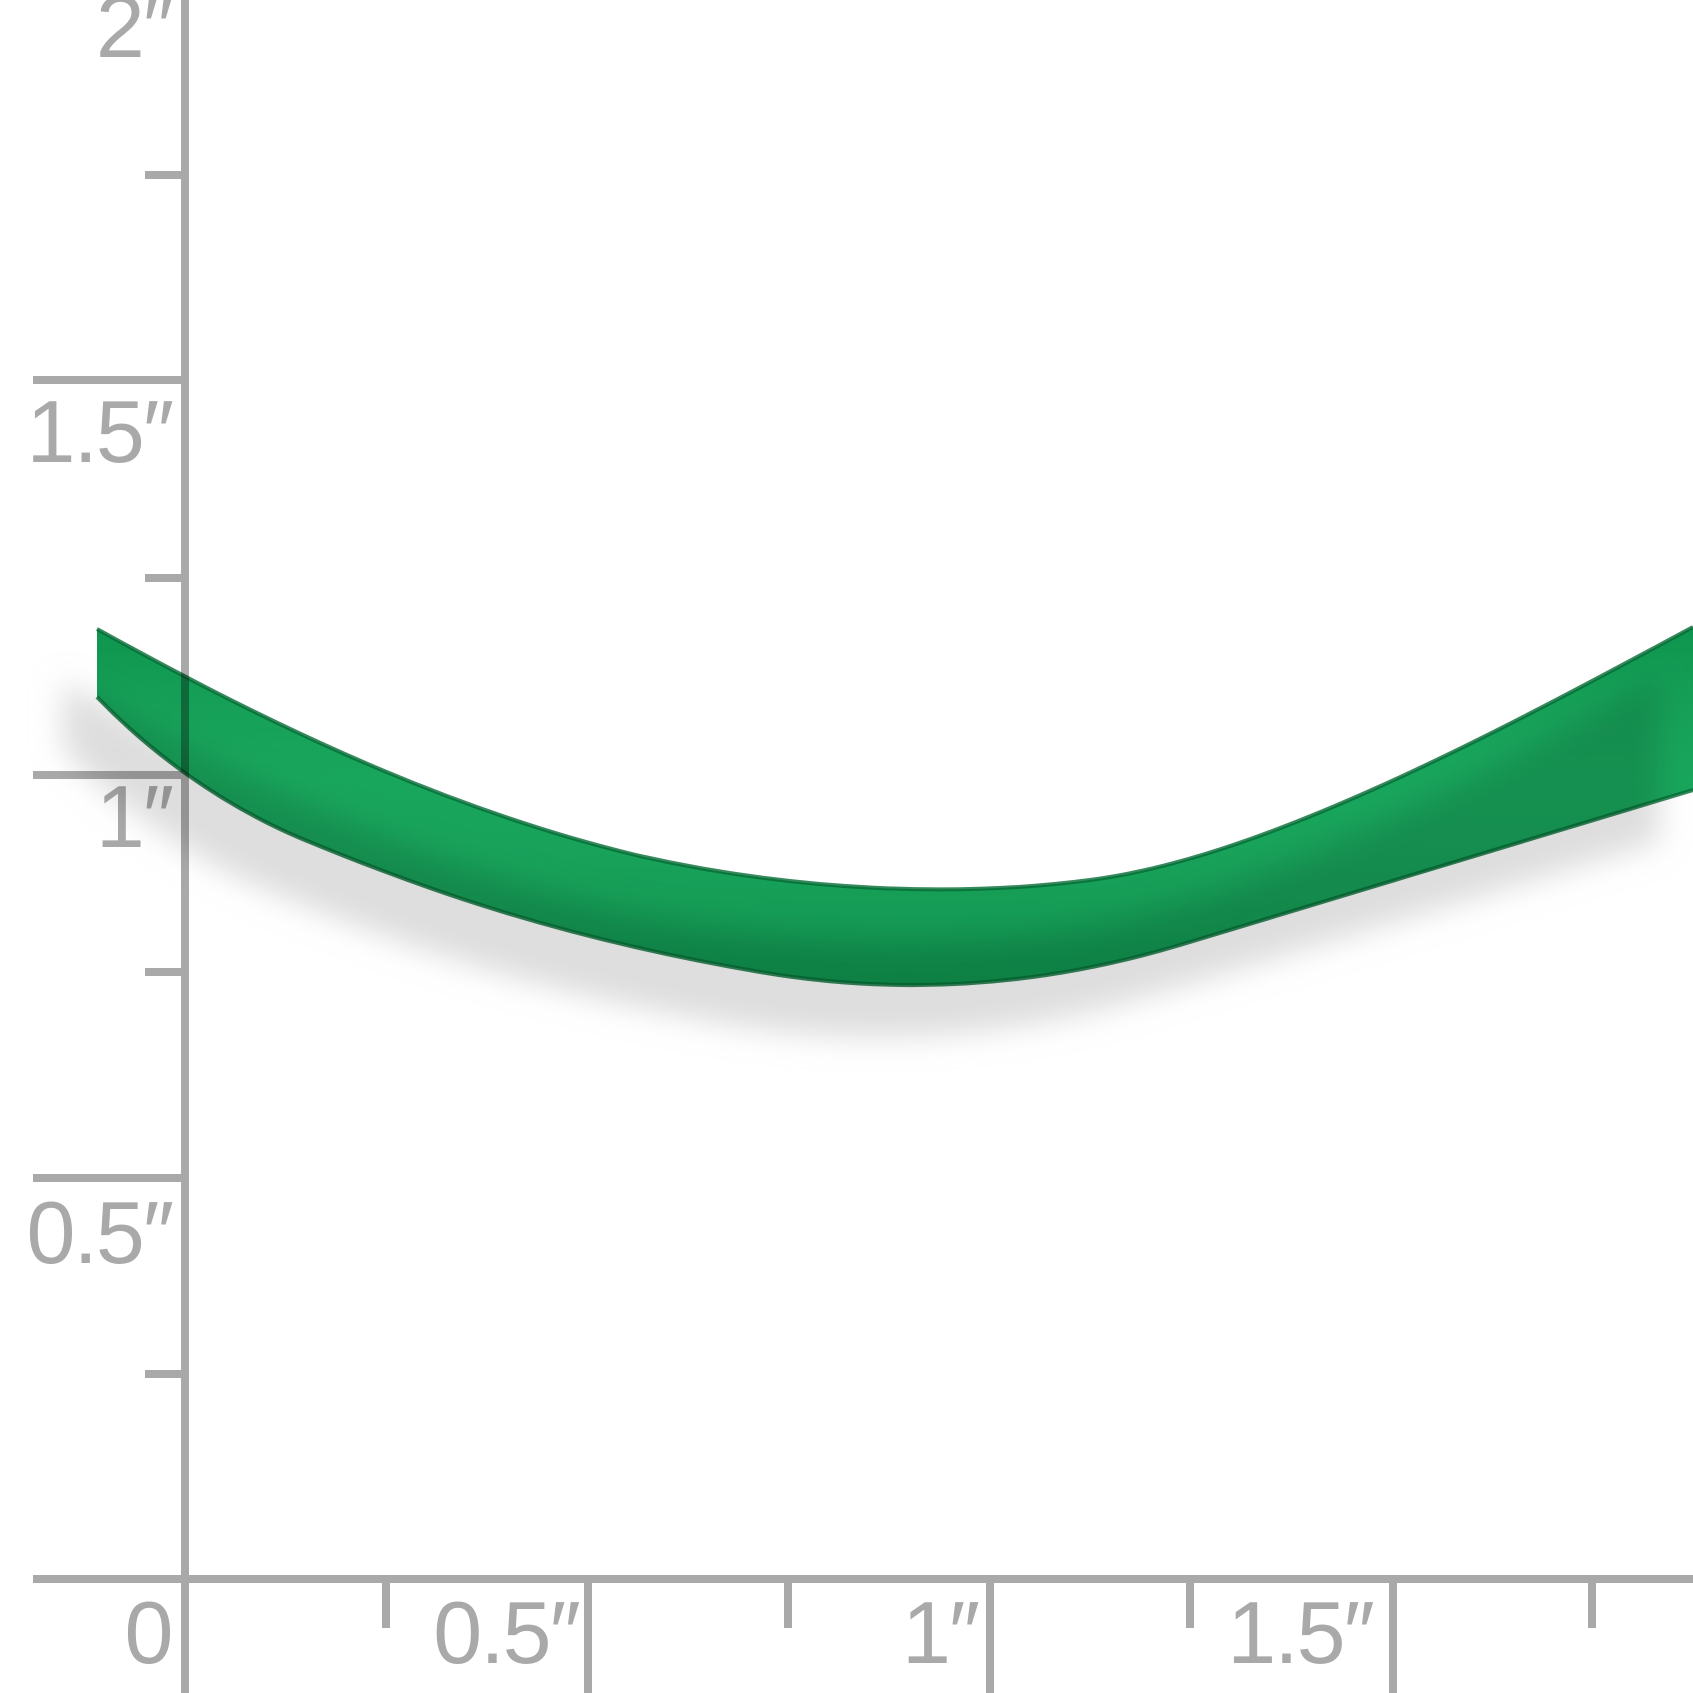 The height and width of the screenshot is (1693, 1693). What do you see at coordinates (1300, 1632) in the screenshot?
I see `ruler-label-1-5in-h: 1.5″` at bounding box center [1300, 1632].